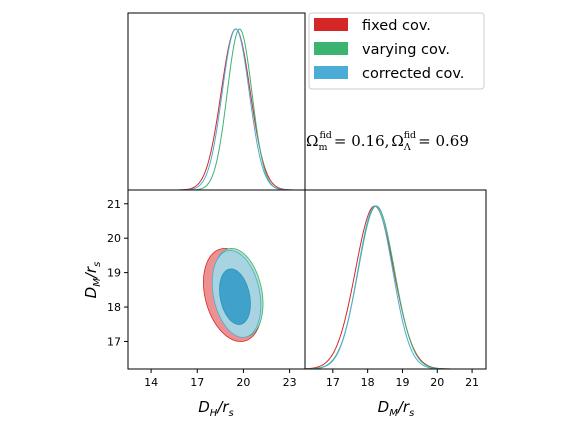 This screenshot has width=569, height=427. I want to click on joint-contours, so click(233, 295).